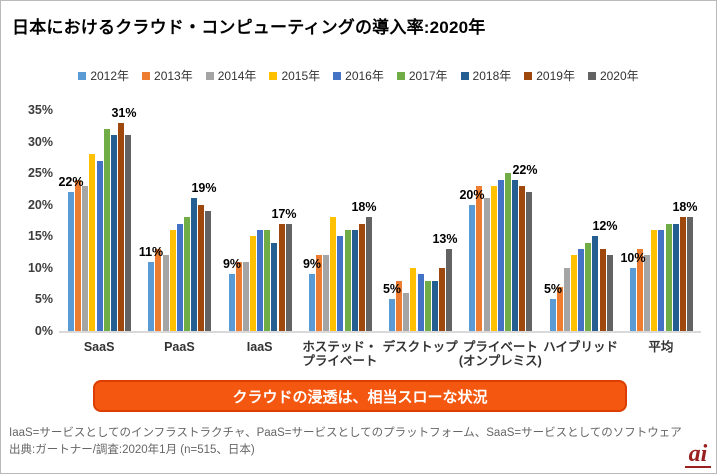 The image size is (717, 474). I want to click on y-axis-tick-25: 25%, so click(40, 173).